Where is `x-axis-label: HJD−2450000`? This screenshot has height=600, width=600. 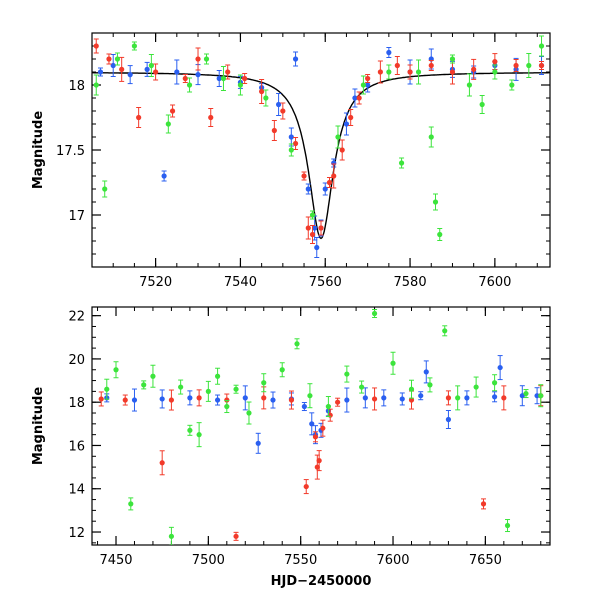 x-axis-label: HJD−2450000 is located at coordinates (321, 581).